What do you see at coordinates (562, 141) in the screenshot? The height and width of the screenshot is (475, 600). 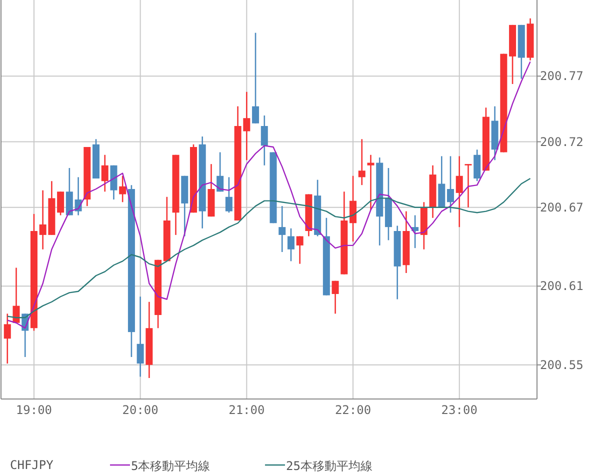 I see `y-tick-label: 200.72` at bounding box center [562, 141].